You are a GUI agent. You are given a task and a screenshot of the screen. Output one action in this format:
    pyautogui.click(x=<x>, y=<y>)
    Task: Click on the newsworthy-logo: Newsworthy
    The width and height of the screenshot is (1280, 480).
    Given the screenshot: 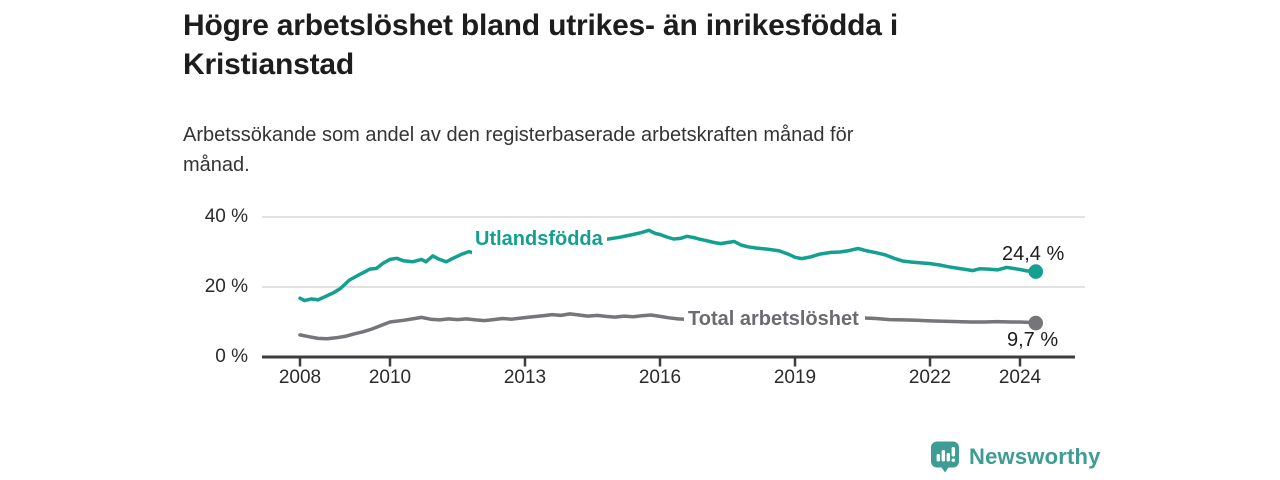 What is the action you would take?
    pyautogui.click(x=1015, y=457)
    